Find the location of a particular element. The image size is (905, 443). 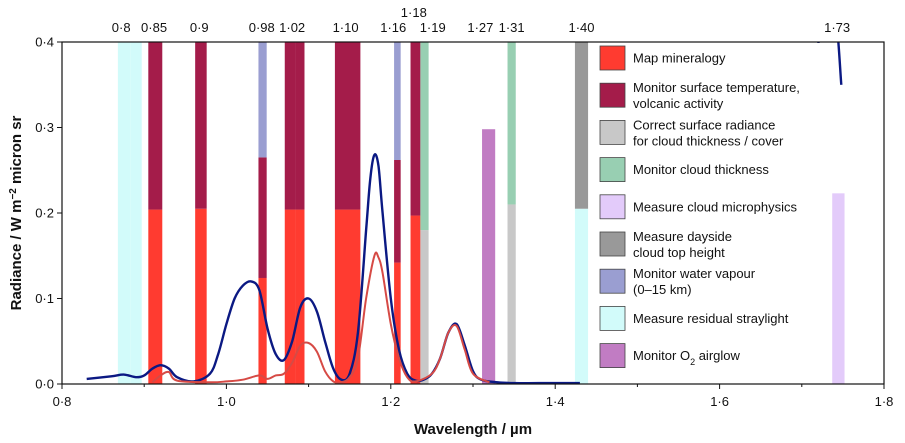

legend-label-part: airglow is located at coordinates (717, 355).